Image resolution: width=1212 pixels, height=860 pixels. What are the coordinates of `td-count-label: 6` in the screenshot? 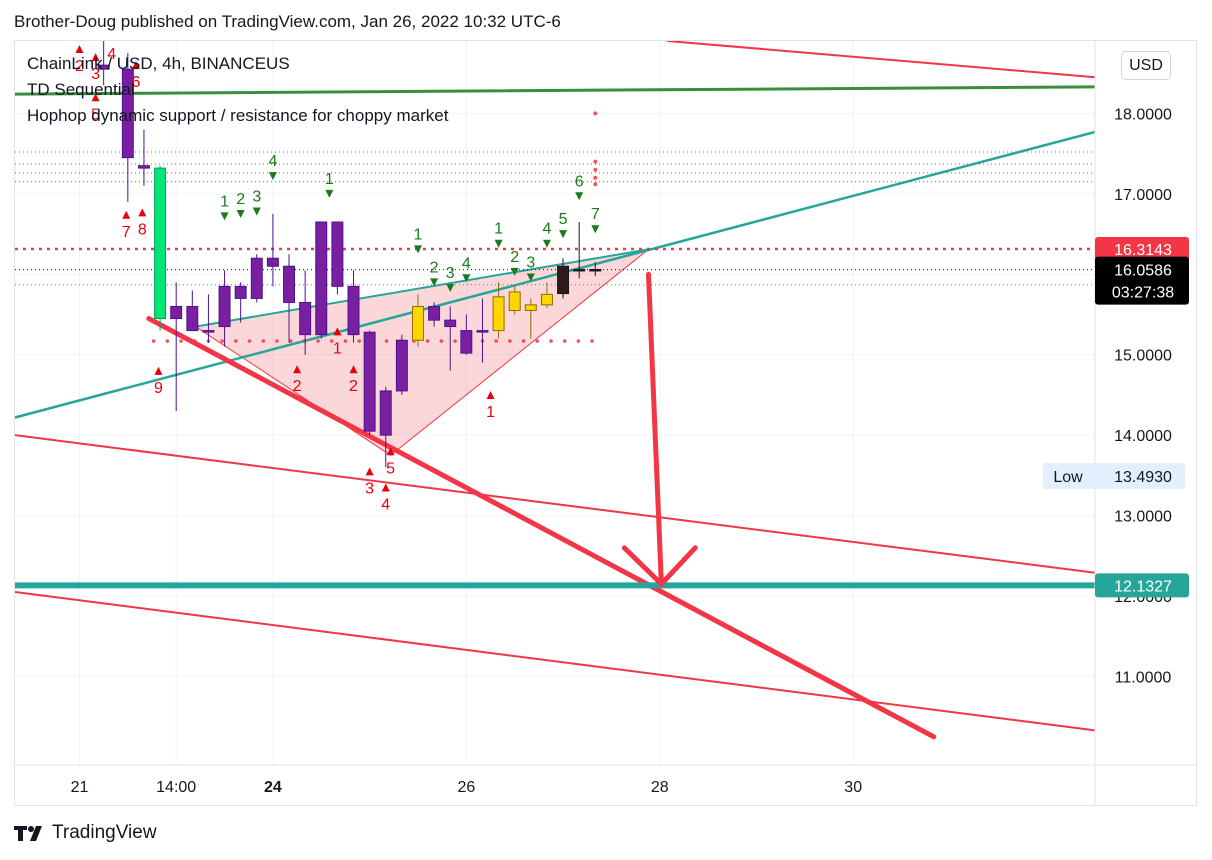 It's located at (135, 82).